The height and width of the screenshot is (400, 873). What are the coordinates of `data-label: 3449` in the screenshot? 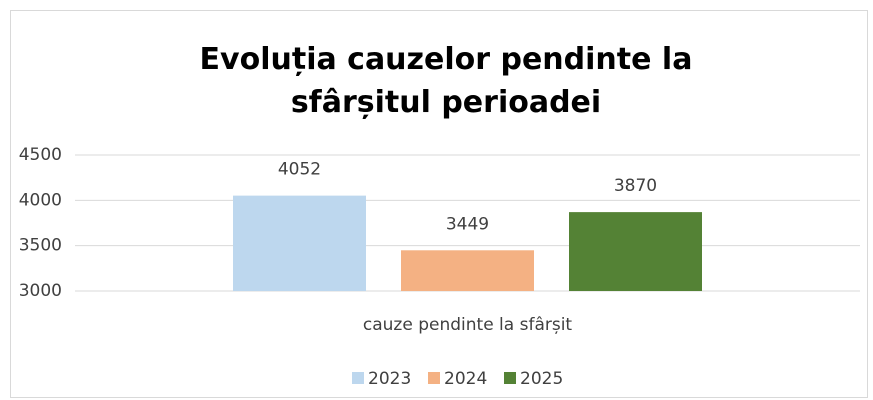 It's located at (467, 224).